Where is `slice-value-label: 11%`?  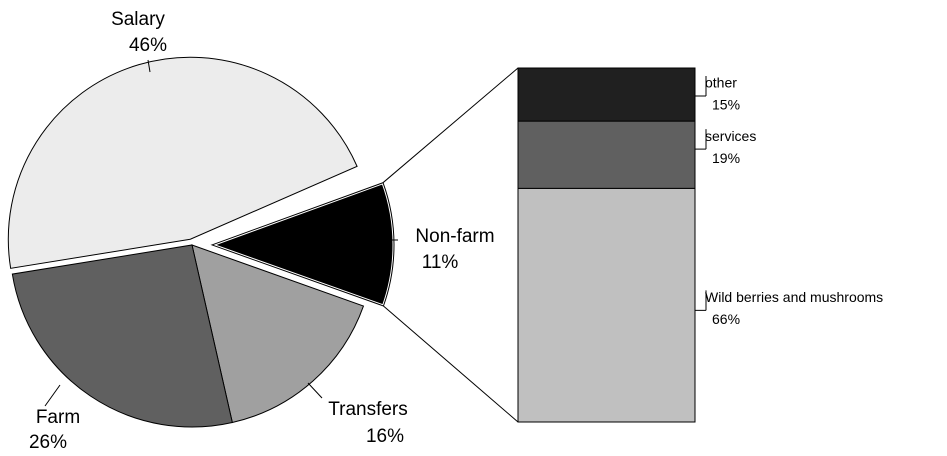 slice-value-label: 11% is located at coordinates (440, 262).